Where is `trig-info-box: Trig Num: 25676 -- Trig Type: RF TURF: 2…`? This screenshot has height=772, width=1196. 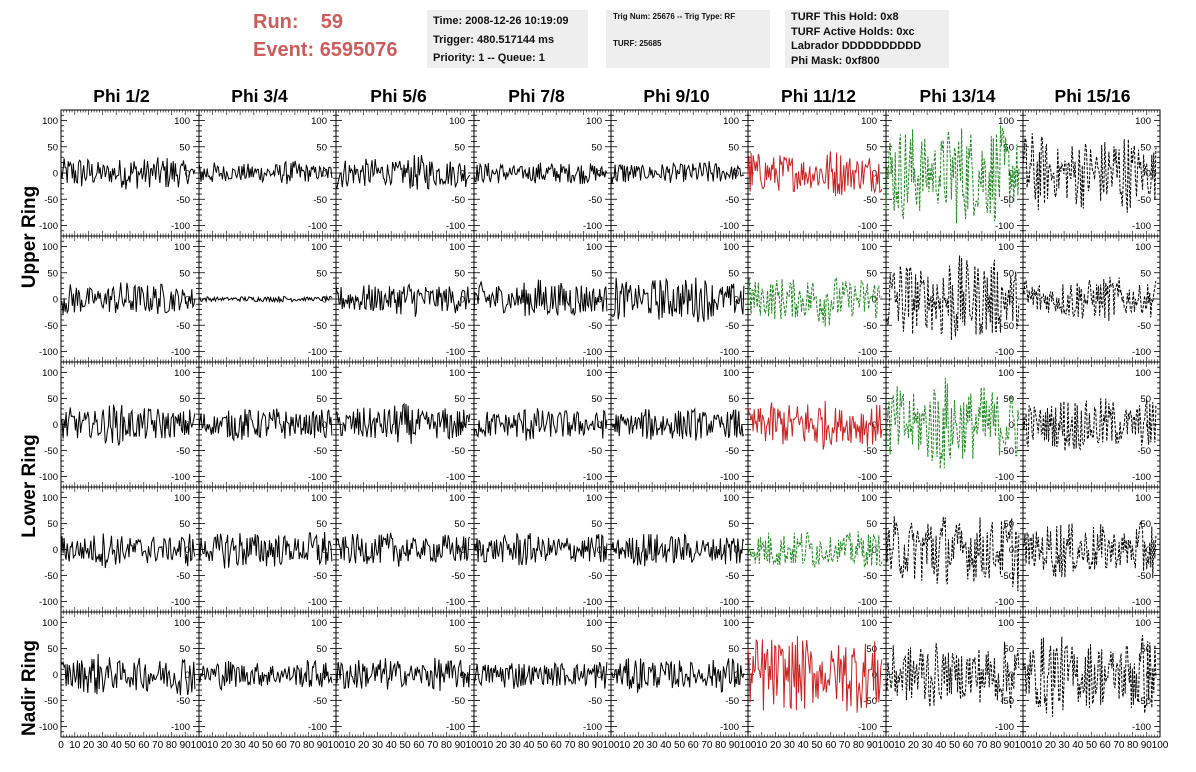 trig-info-box: Trig Num: 25676 -- Trig Type: RF TURF: 2… is located at coordinates (688, 39).